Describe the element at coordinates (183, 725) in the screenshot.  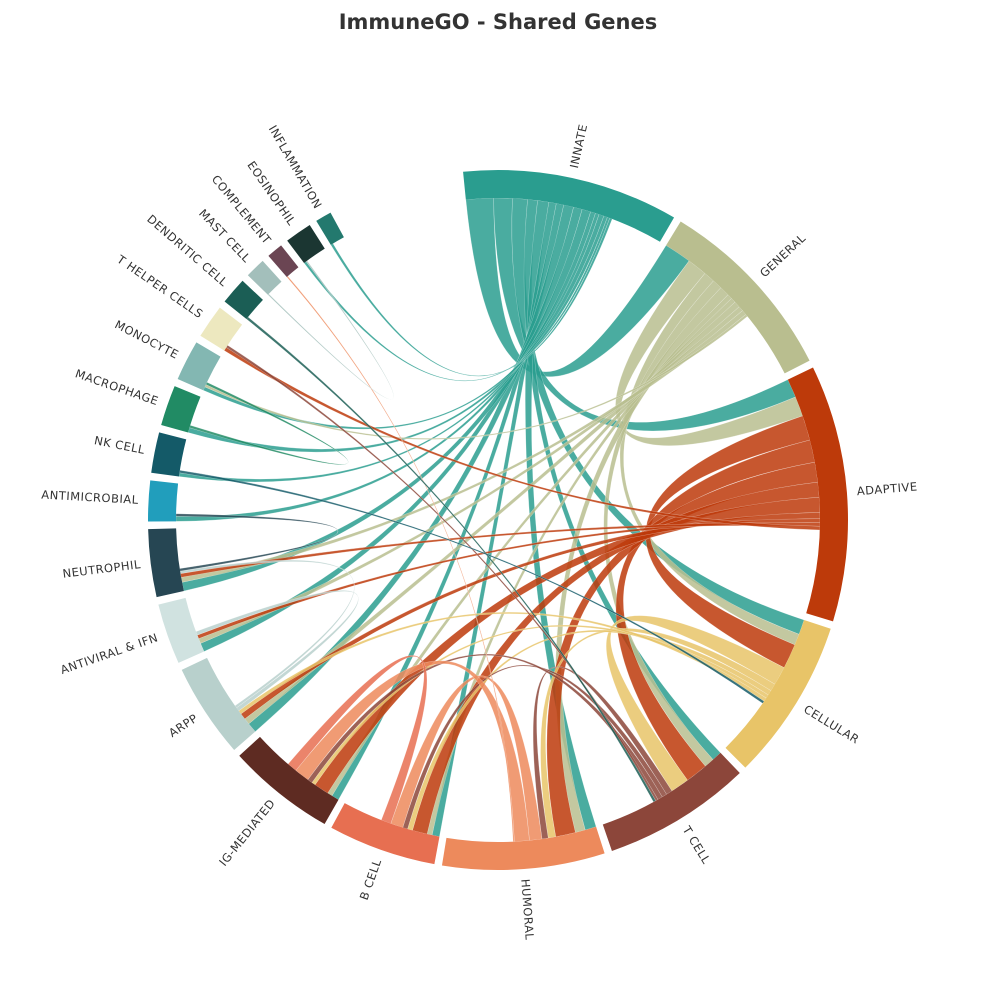
I see `group-label-arpp: ARPP` at that location.